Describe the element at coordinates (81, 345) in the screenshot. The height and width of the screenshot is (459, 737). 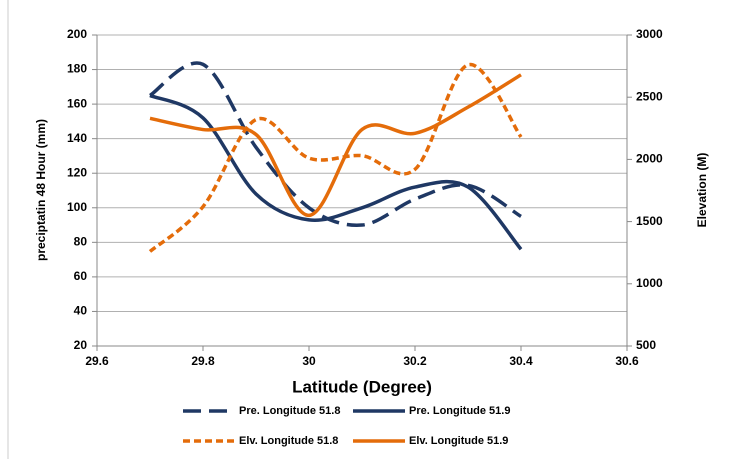
I see `y-tick-label: 20` at that location.